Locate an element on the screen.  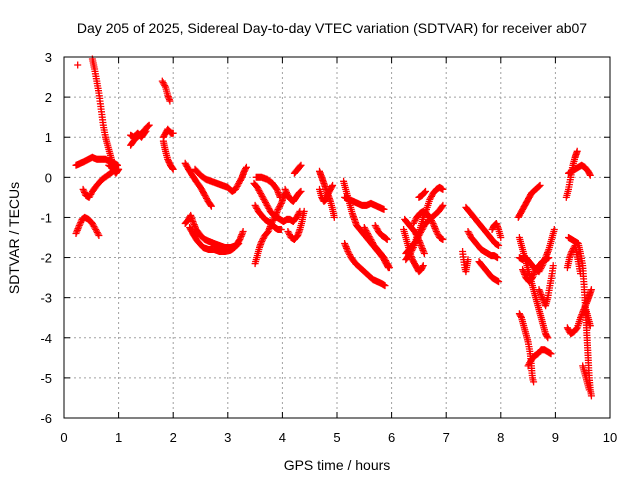
x-tick-label: 6 is located at coordinates (391, 437).